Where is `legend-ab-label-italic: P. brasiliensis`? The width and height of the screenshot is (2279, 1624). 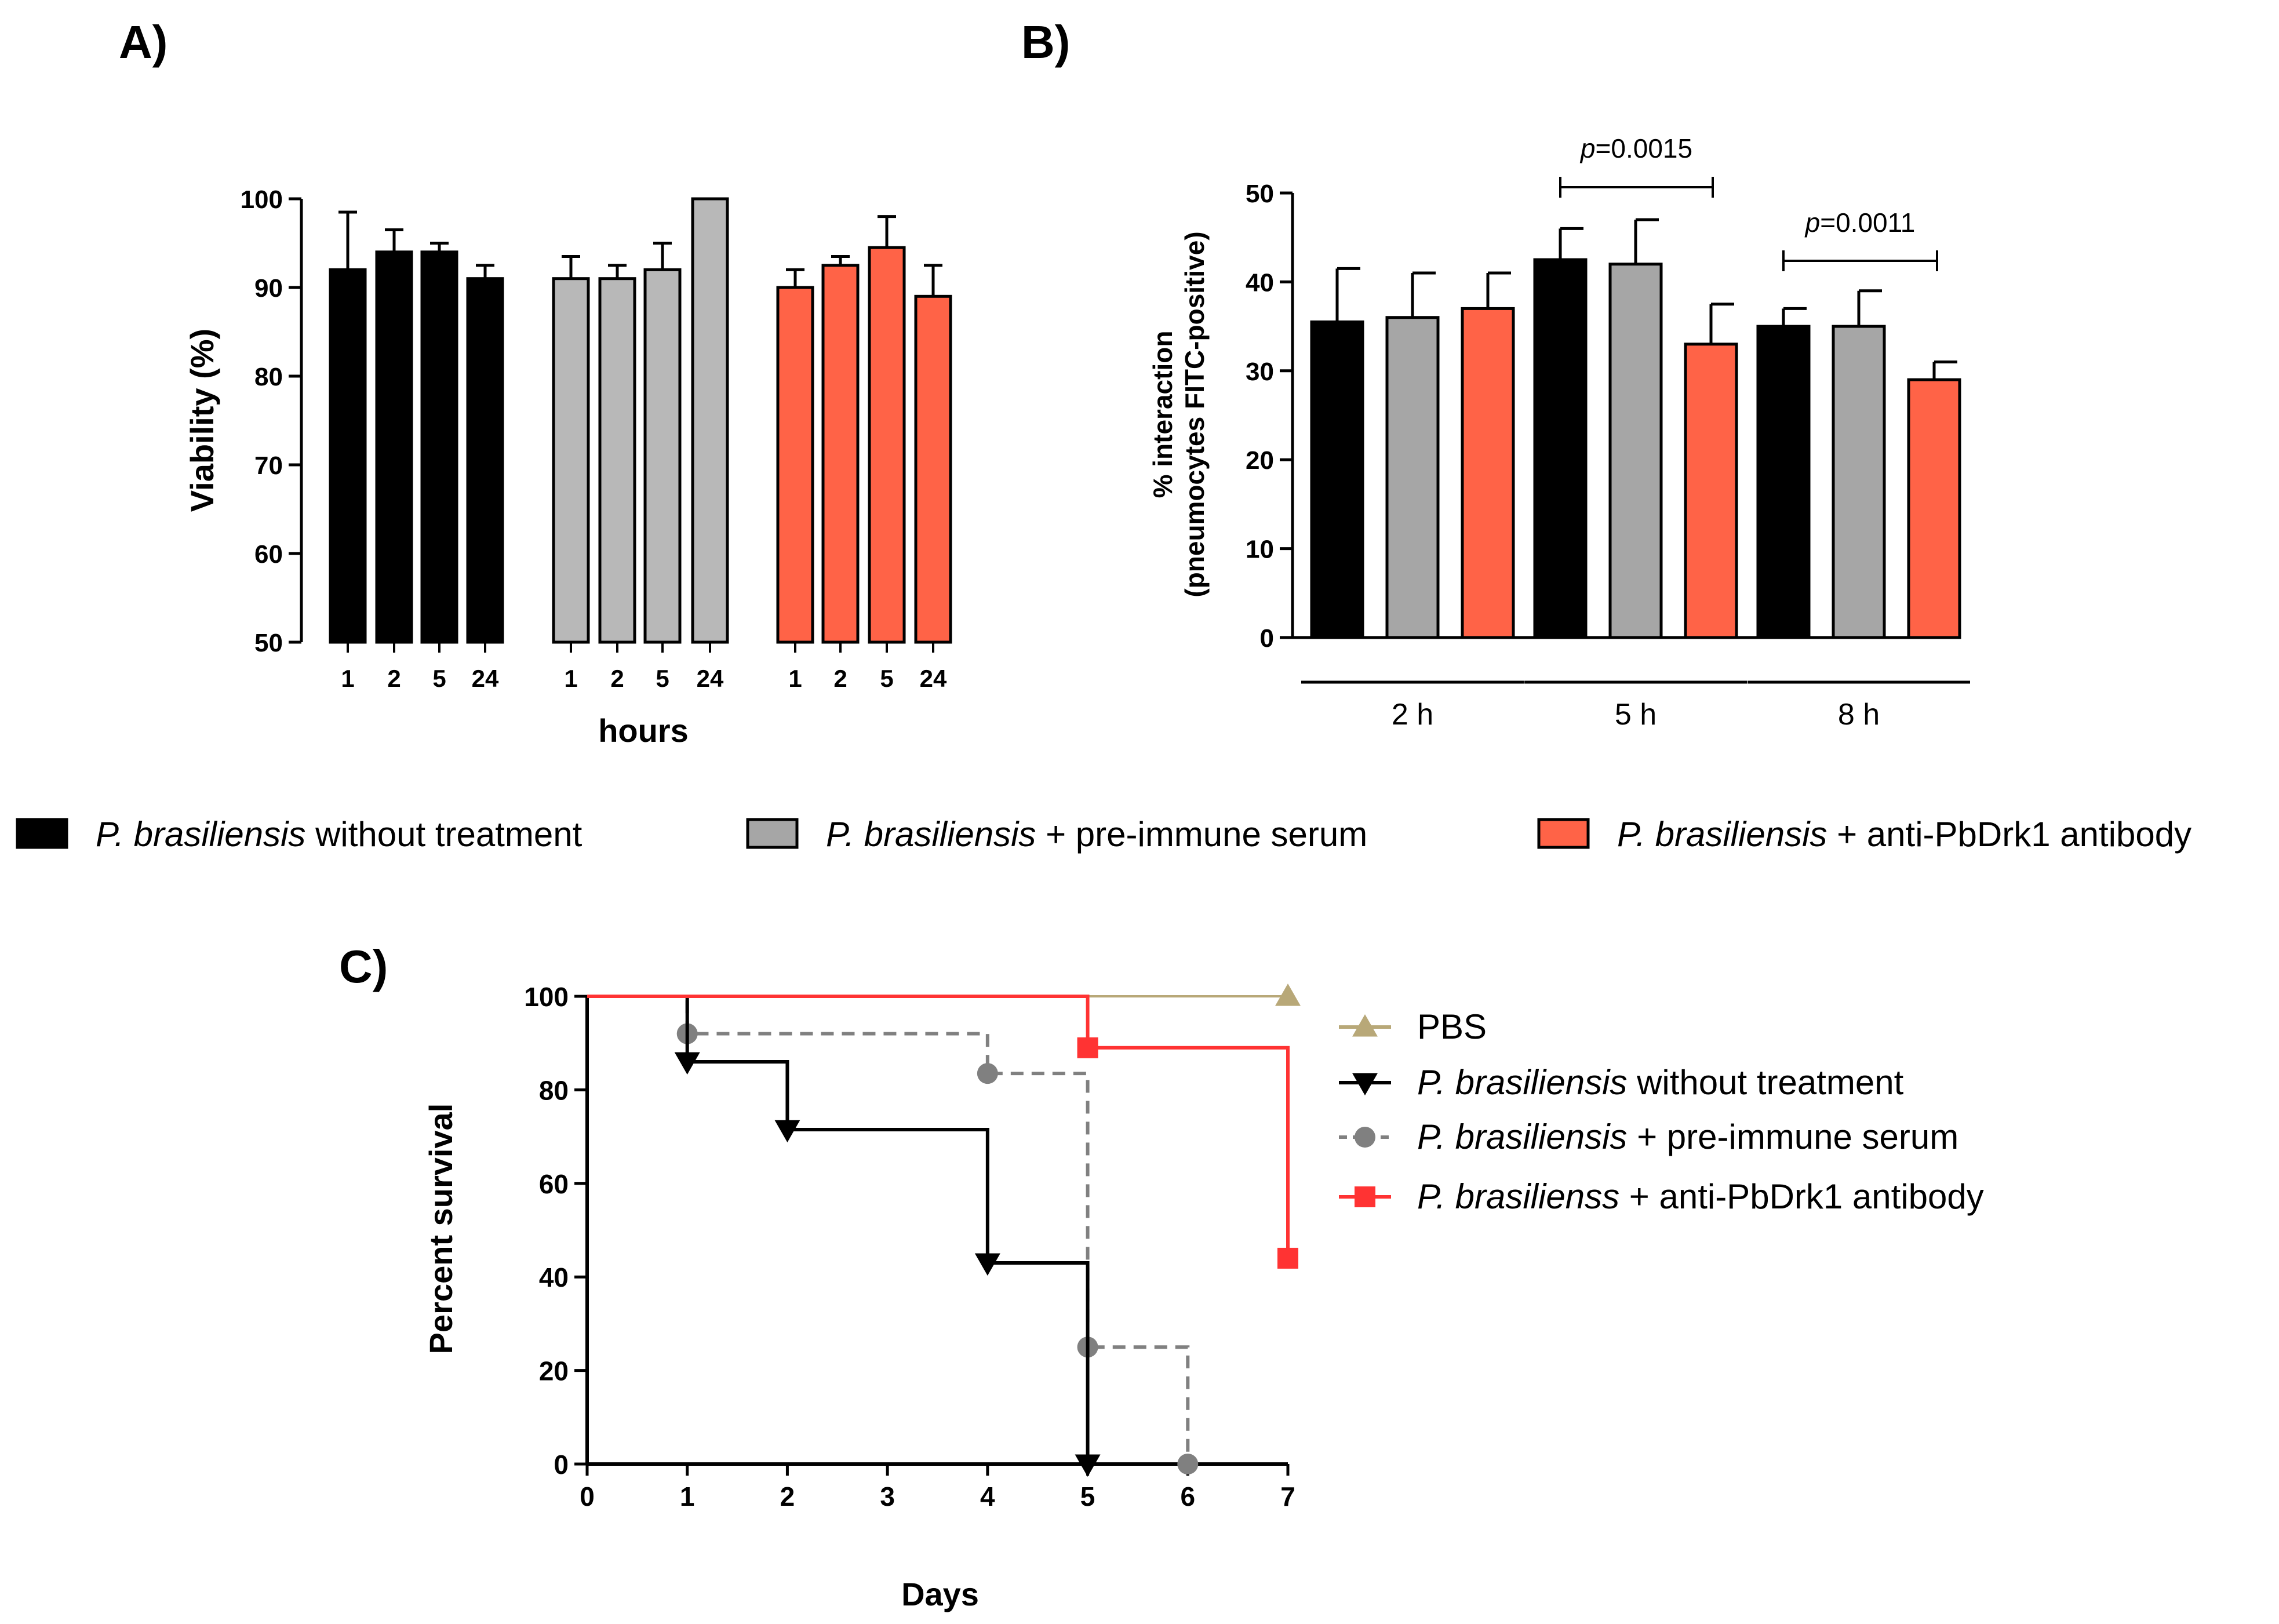 legend-ab-label-italic: P. brasiliensis is located at coordinates (1722, 834).